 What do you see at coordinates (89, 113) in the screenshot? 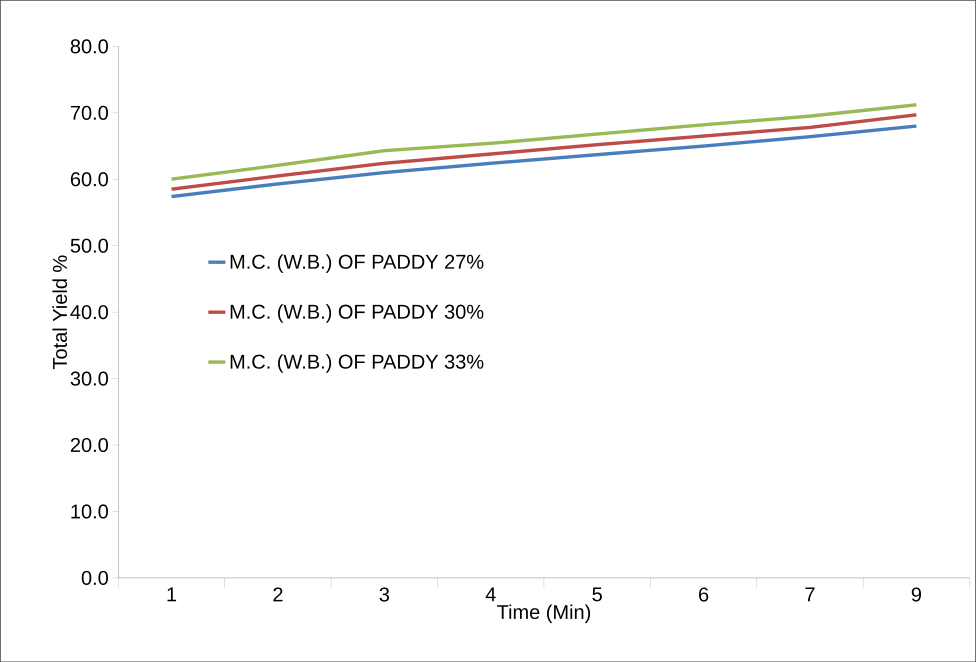
I see `y-tick-label: 70.0` at bounding box center [89, 113].